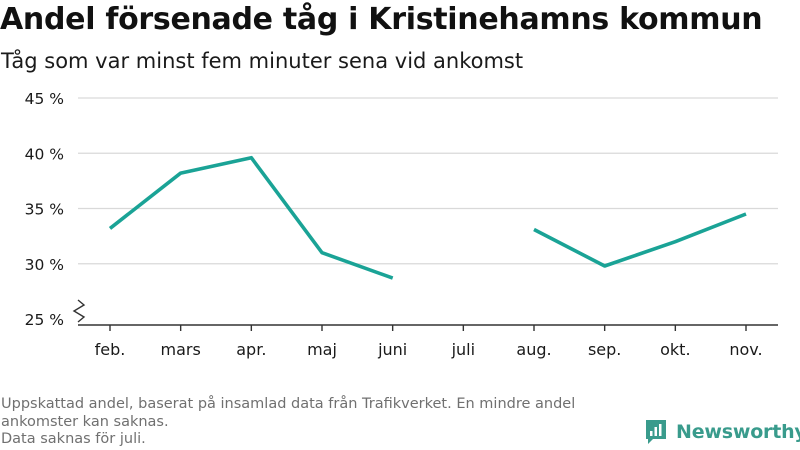 This screenshot has height=450, width=800. What do you see at coordinates (425, 329) in the screenshot?
I see `x-axis: feb. mars apr. maj juni juli aug. sep. okt. nov.` at bounding box center [425, 329].